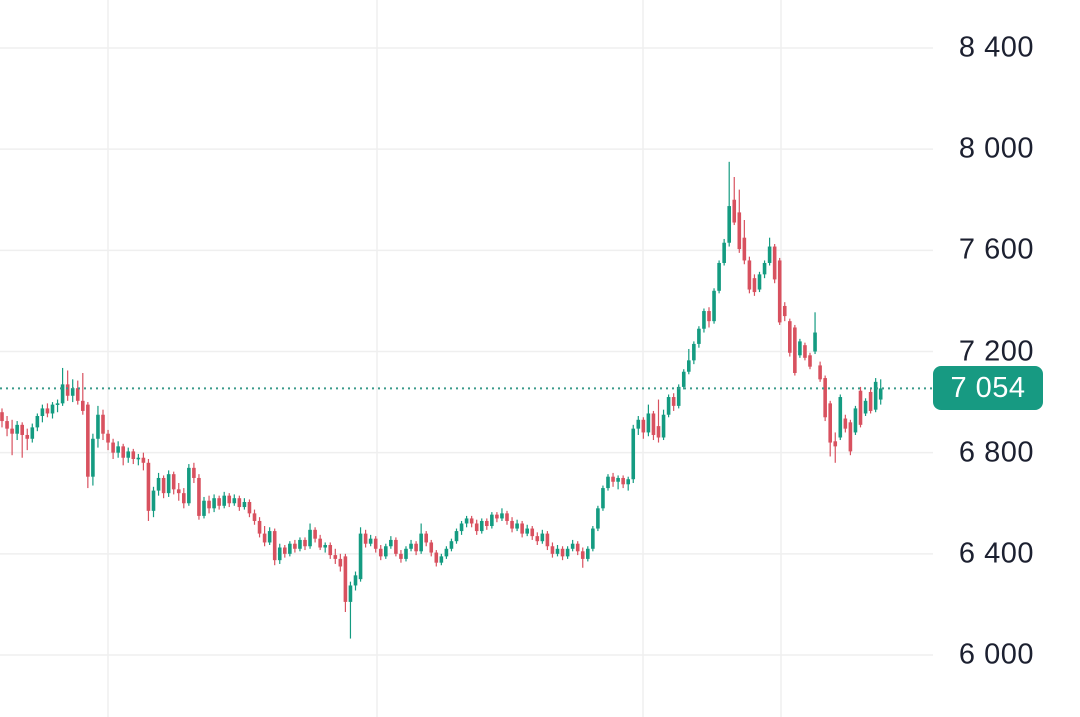  I want to click on price-axis-label: 6 800, so click(996, 452).